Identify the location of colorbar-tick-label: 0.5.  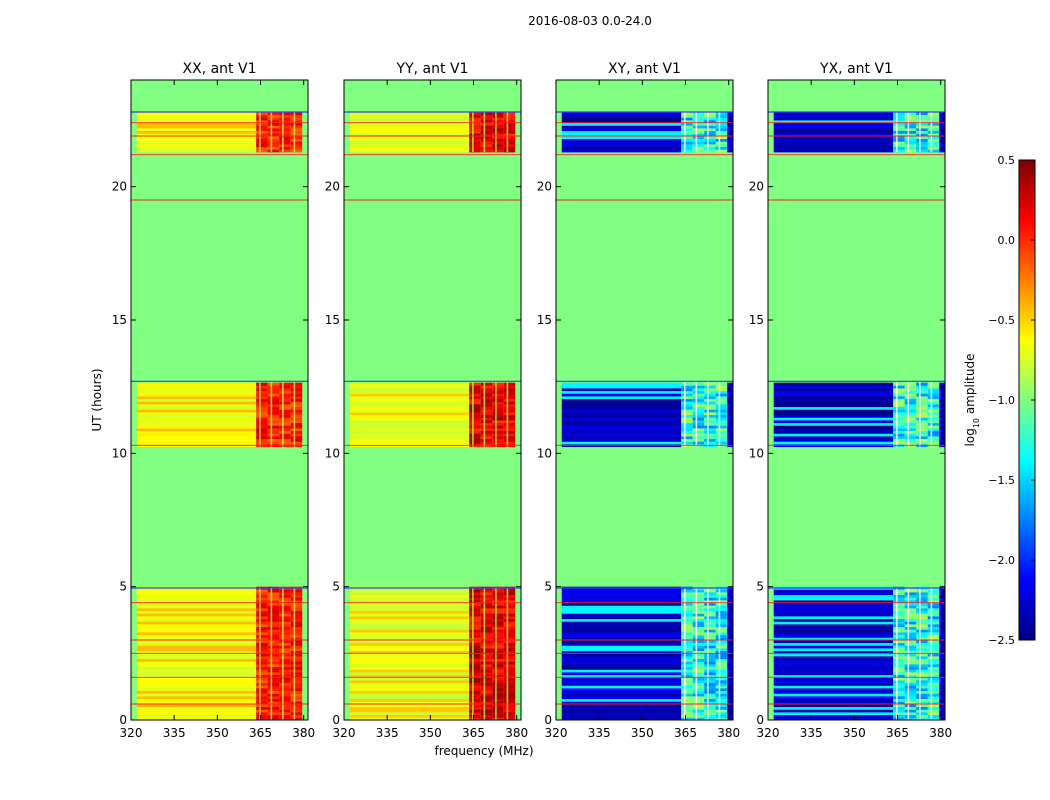
(1007, 160).